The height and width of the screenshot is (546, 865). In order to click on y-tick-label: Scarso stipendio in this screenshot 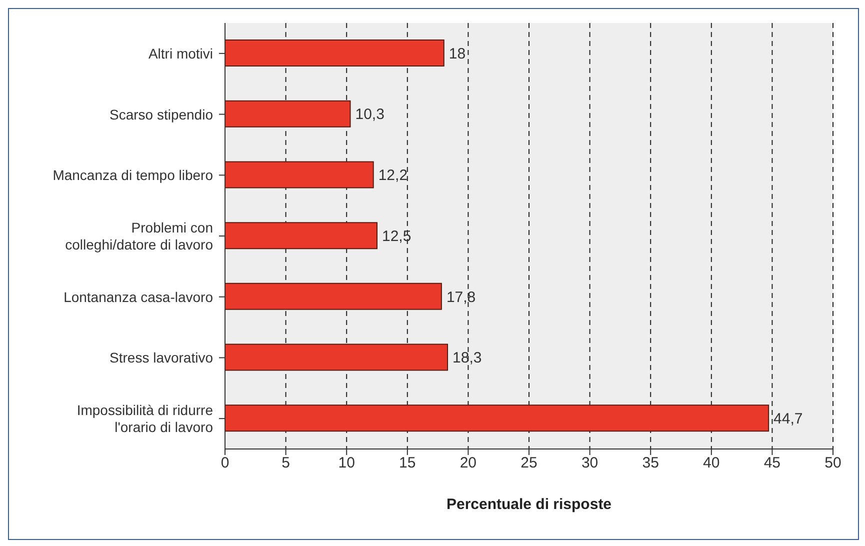, I will do `click(161, 114)`.